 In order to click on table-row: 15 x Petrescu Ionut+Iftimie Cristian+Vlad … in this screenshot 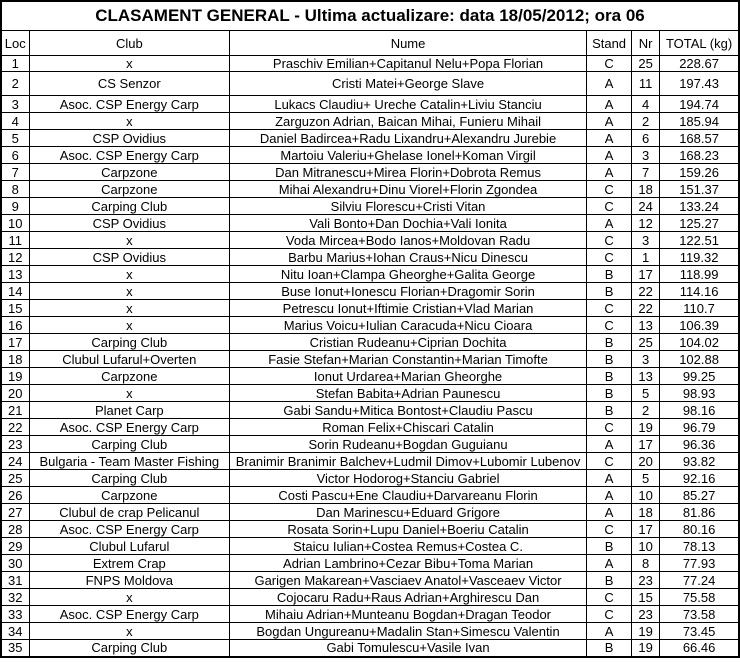, I will do `click(370, 308)`.